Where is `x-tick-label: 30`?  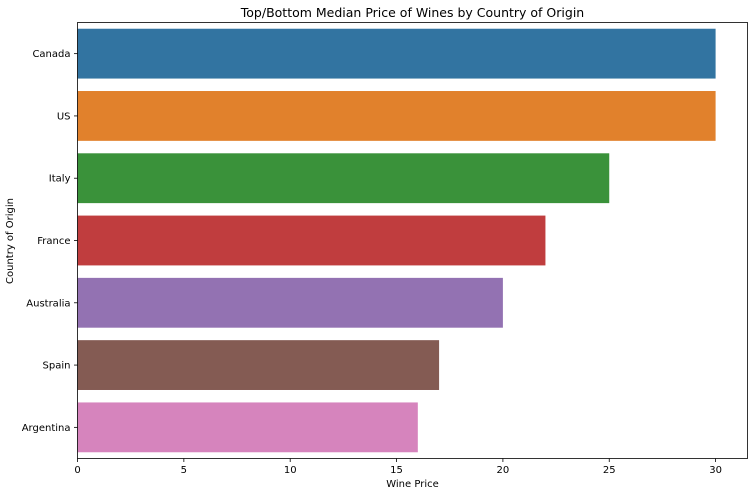
x-tick-label: 30 is located at coordinates (715, 470).